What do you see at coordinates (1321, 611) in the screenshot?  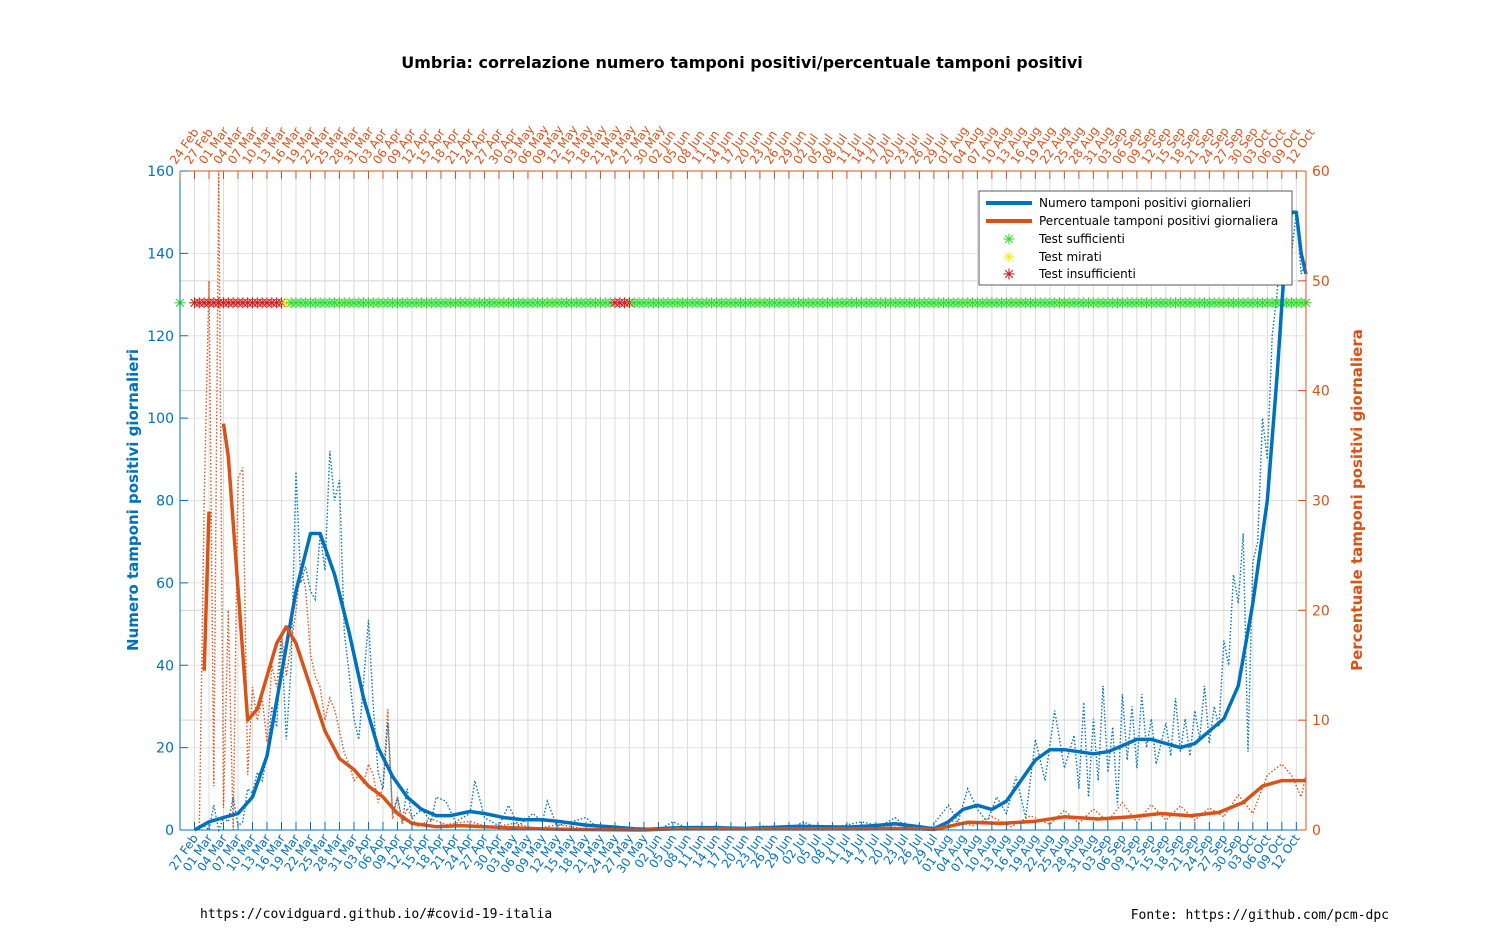 I see `y-tick-label-right: 20` at bounding box center [1321, 611].